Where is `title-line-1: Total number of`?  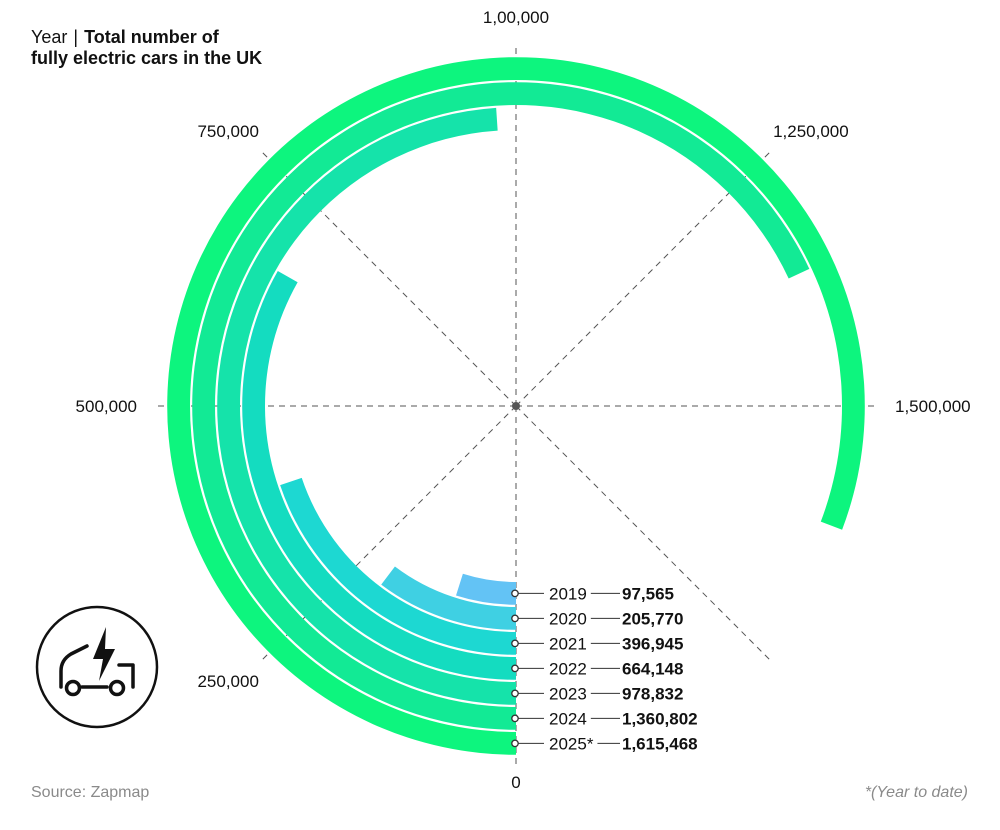 title-line-1: Total number of is located at coordinates (151, 37).